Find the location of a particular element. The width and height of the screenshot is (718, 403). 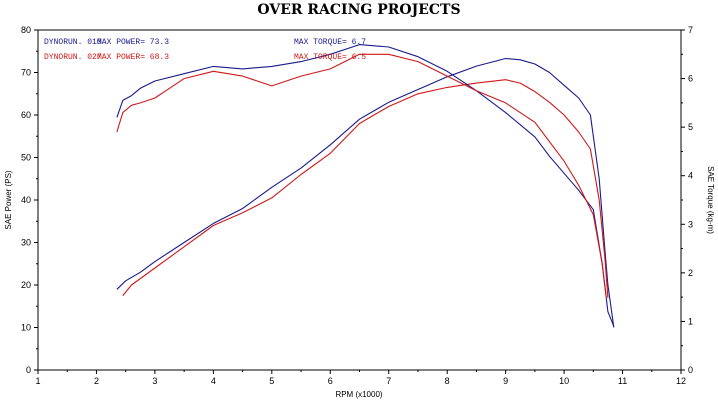

x-axis-label: RPM (x1000) is located at coordinates (358, 394).